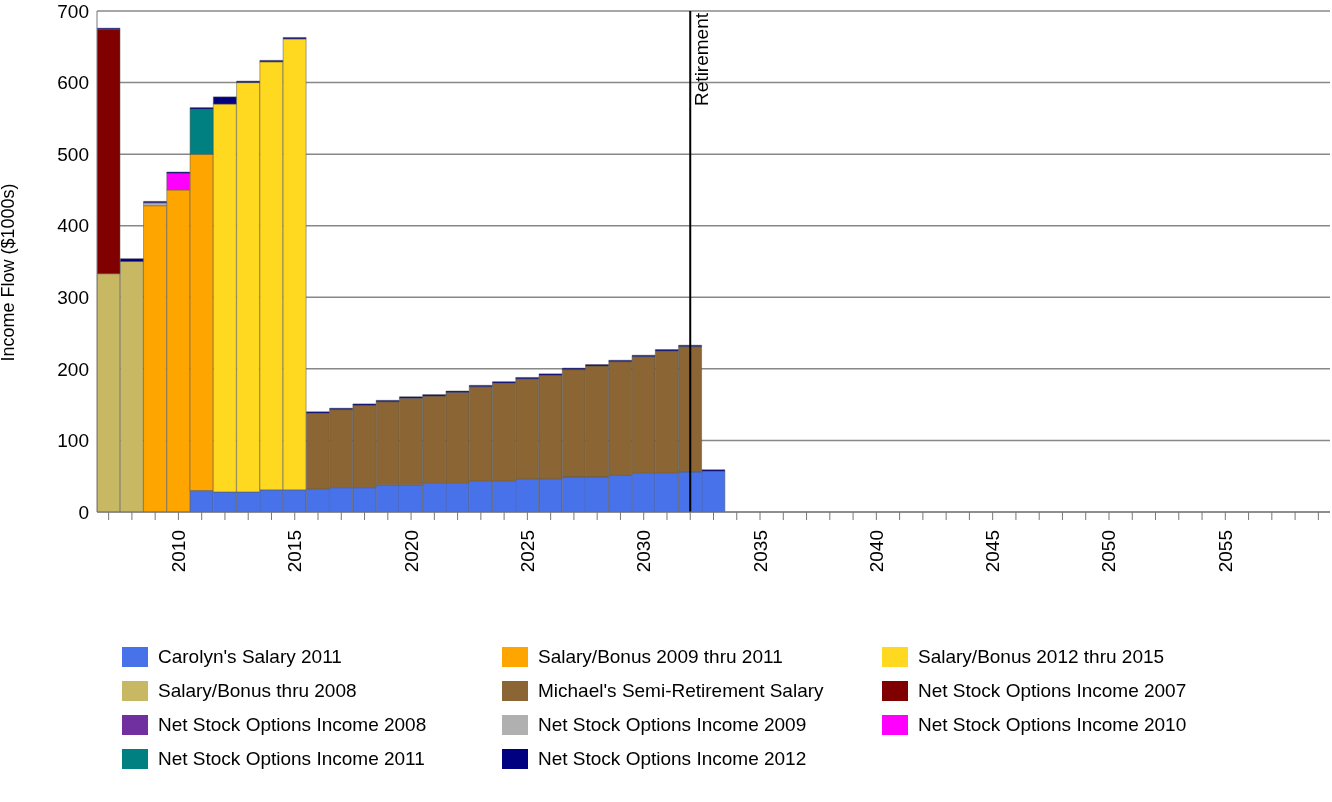 Image resolution: width=1332 pixels, height=802 pixels. I want to click on legend-label: Net Stock Options Income 2007, so click(1052, 691).